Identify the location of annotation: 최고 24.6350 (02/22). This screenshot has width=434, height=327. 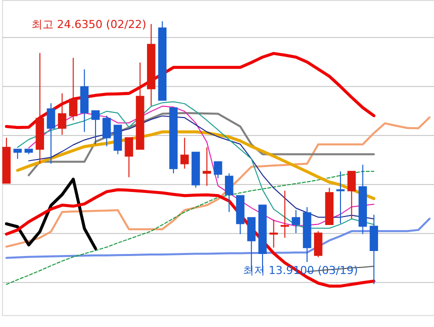
(89, 25).